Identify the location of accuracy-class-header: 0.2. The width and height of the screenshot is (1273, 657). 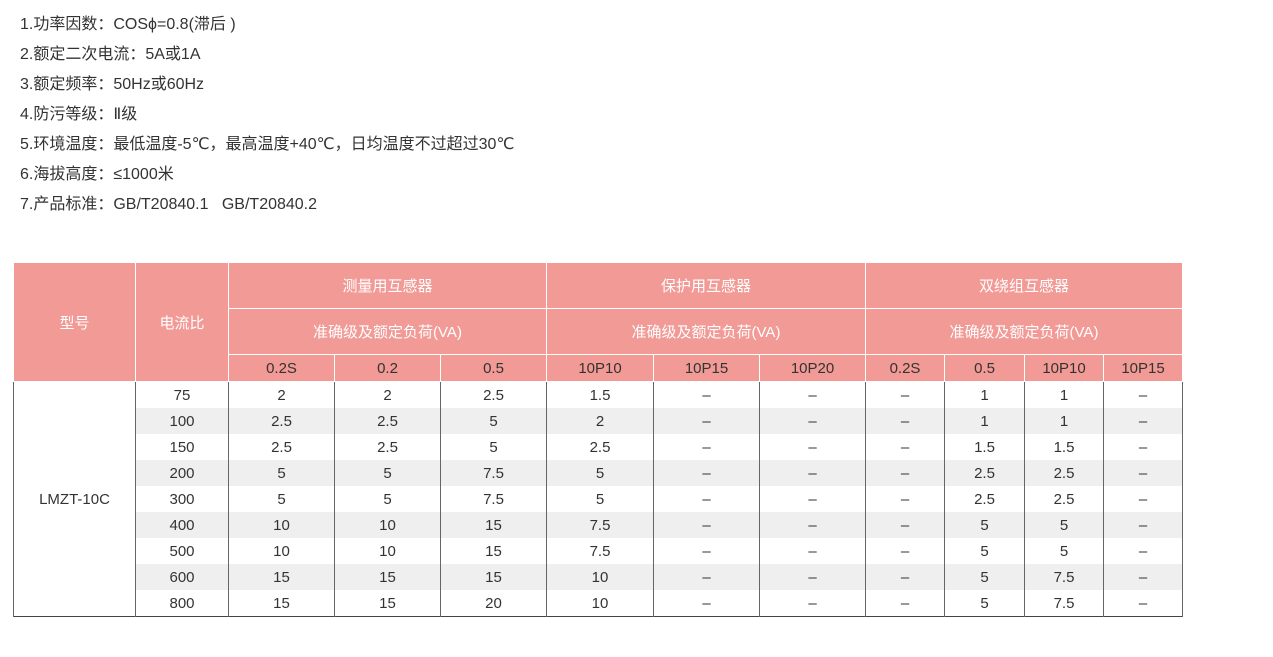
(387, 368).